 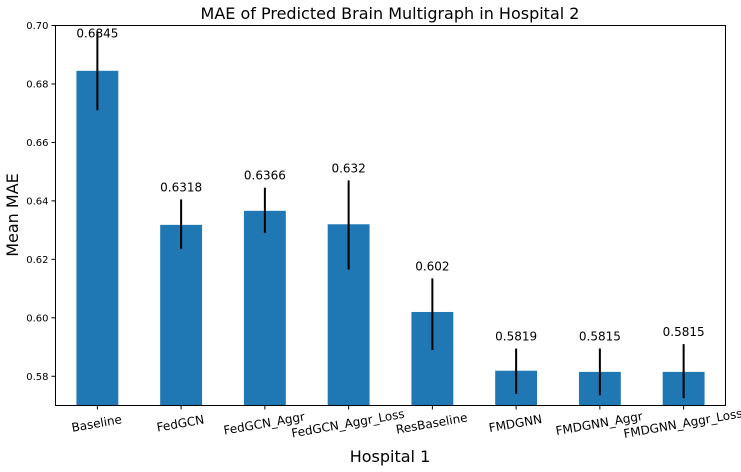 What do you see at coordinates (264, 308) in the screenshot?
I see `bar-fedgcn-aggr` at bounding box center [264, 308].